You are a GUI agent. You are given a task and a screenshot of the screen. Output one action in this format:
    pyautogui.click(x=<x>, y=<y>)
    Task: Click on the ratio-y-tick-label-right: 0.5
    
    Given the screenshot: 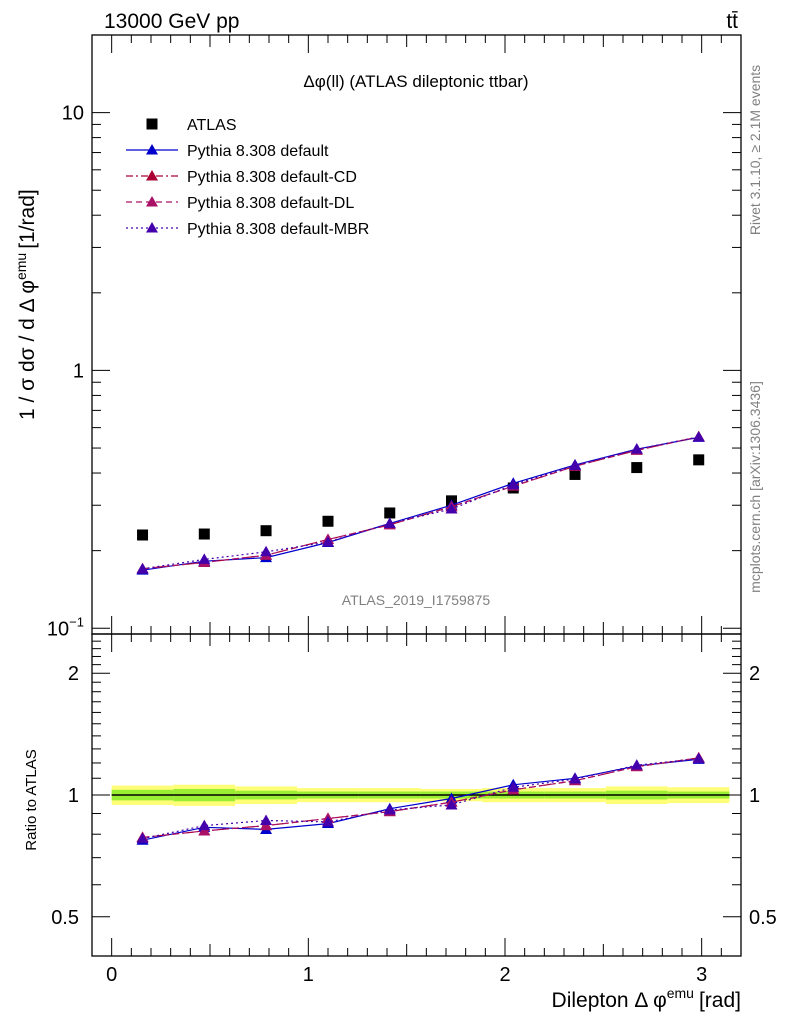 What is the action you would take?
    pyautogui.click(x=763, y=918)
    